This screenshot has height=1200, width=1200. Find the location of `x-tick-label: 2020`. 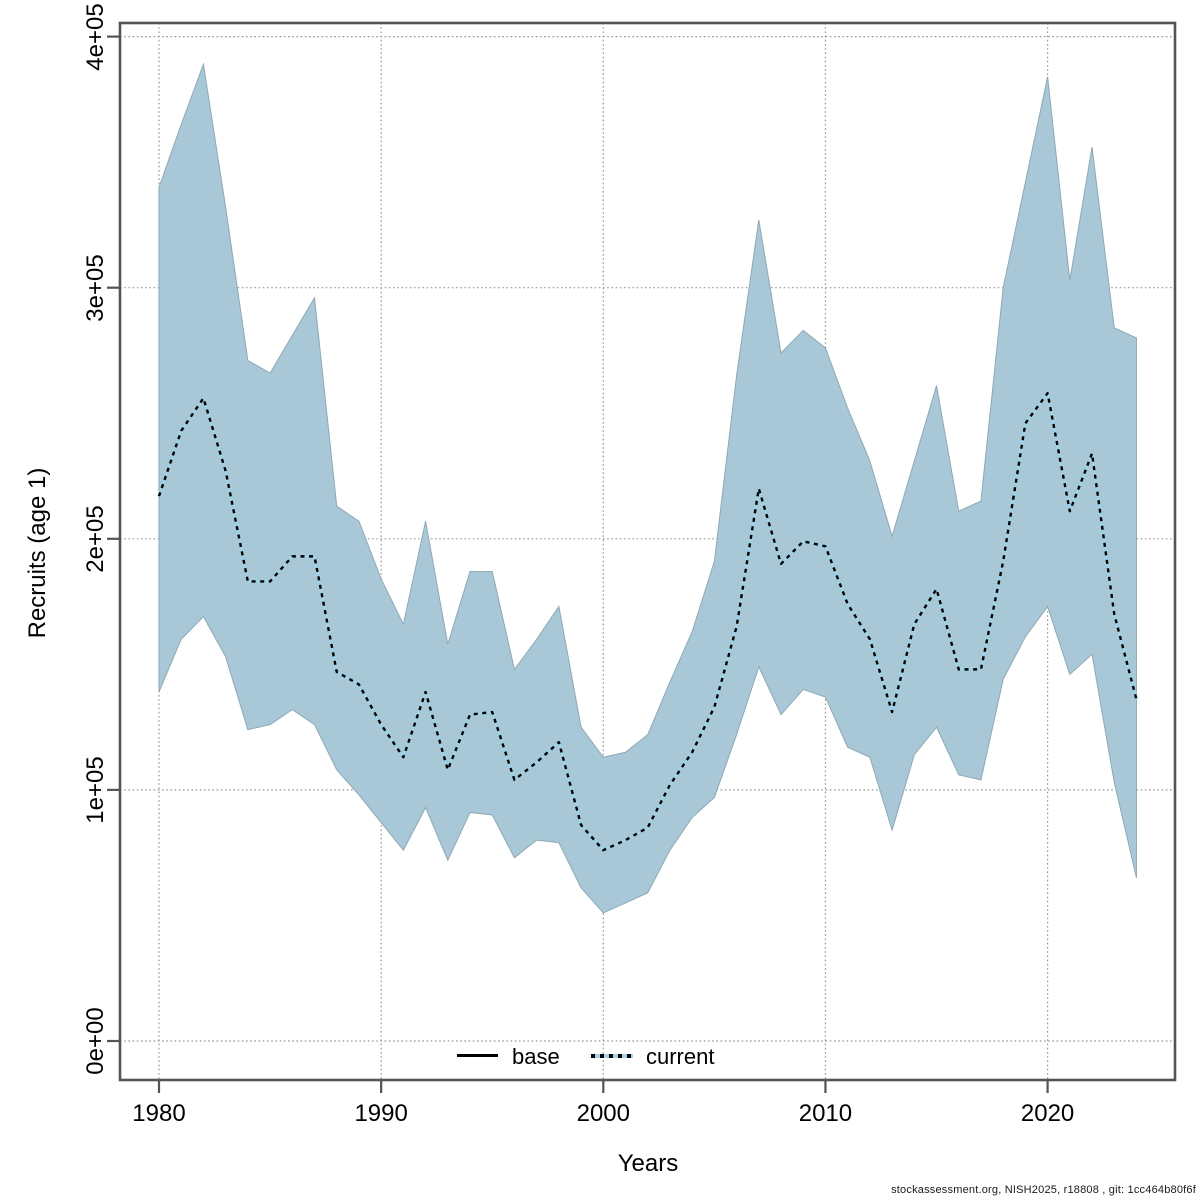

x-tick-label: 2020 is located at coordinates (1047, 1113).